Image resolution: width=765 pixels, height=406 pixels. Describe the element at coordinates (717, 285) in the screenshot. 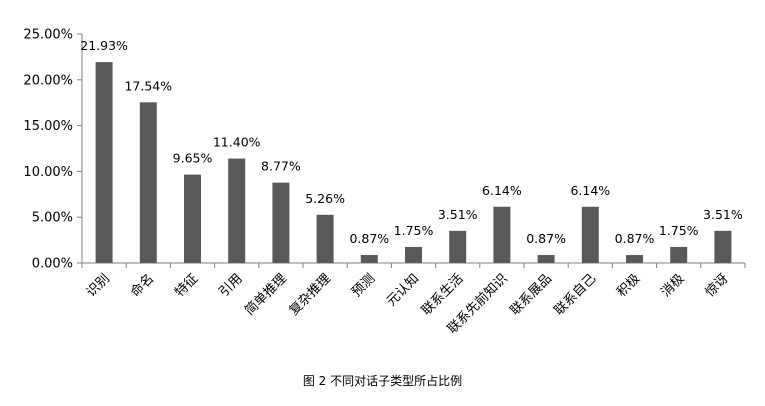

I see `category-label: 惊讶` at that location.